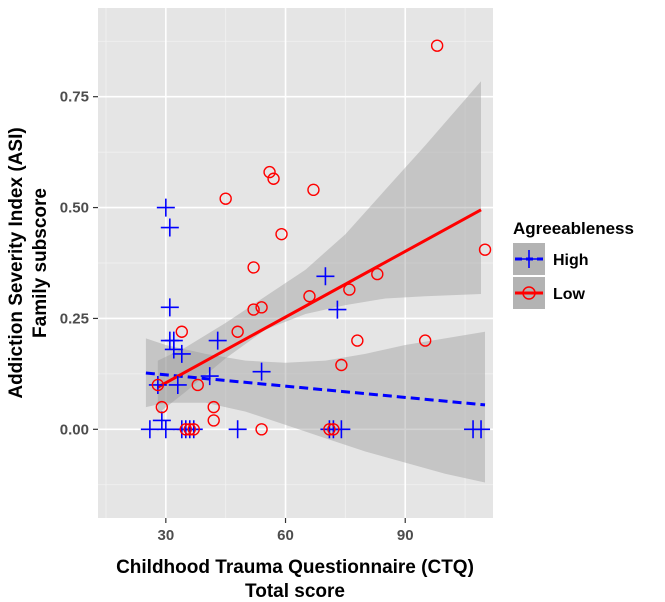 This screenshot has height=602, width=665. What do you see at coordinates (74, 318) in the screenshot?
I see `y-tick-label: 0.25` at bounding box center [74, 318].